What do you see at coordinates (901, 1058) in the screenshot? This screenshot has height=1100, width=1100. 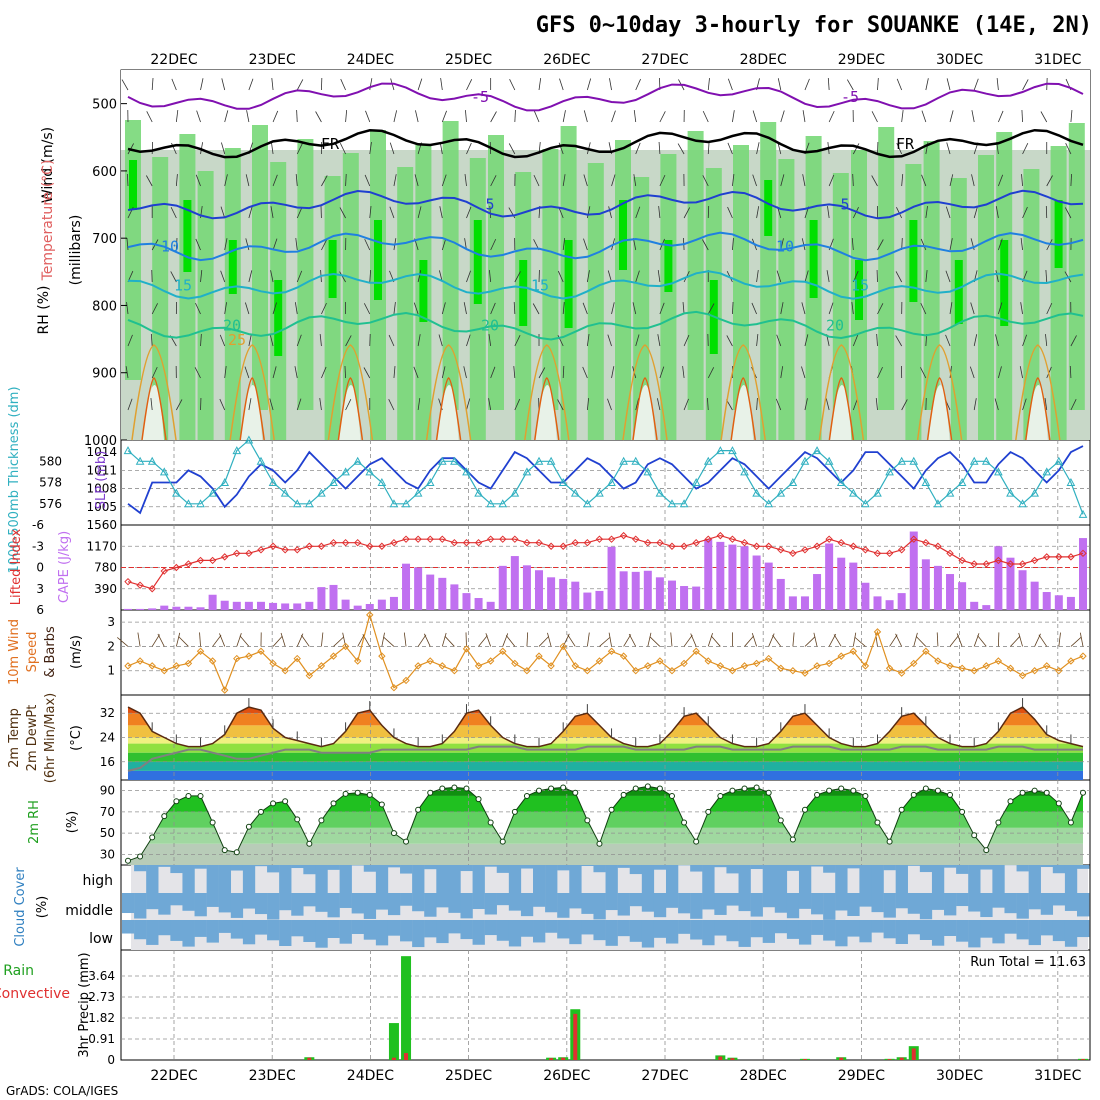 I see `precip-convective-bar` at bounding box center [901, 1058].